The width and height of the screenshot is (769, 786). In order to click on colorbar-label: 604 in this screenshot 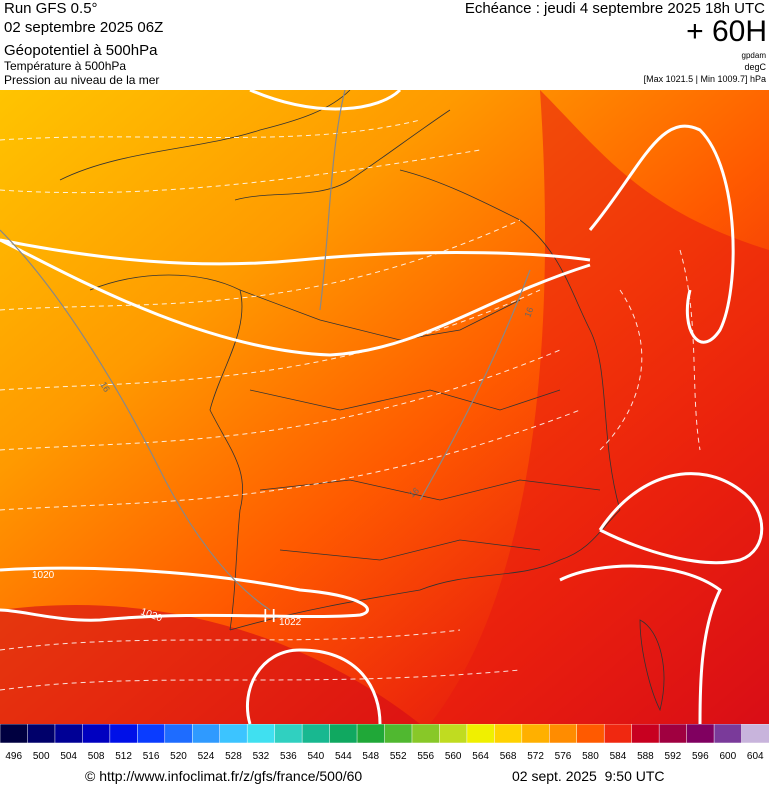, I will do `click(755, 756)`.